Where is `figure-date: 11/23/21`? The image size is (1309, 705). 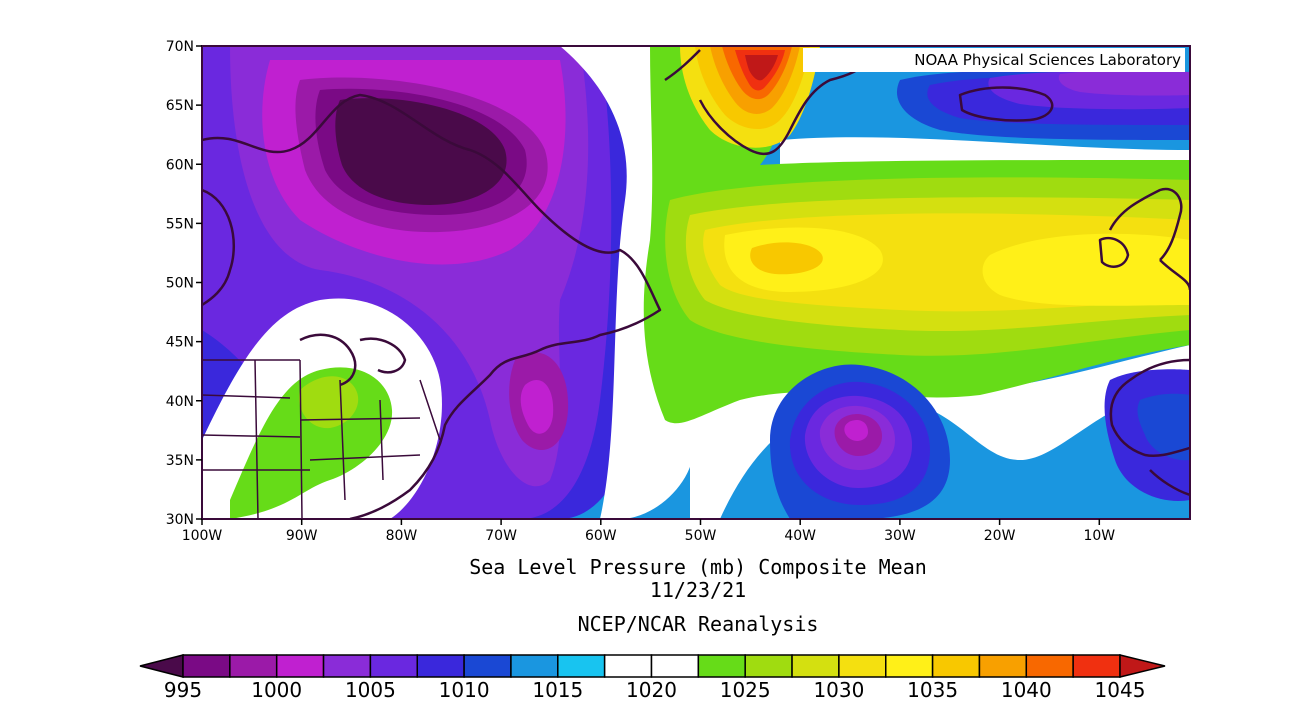
figure-date: 11/23/21 is located at coordinates (698, 590).